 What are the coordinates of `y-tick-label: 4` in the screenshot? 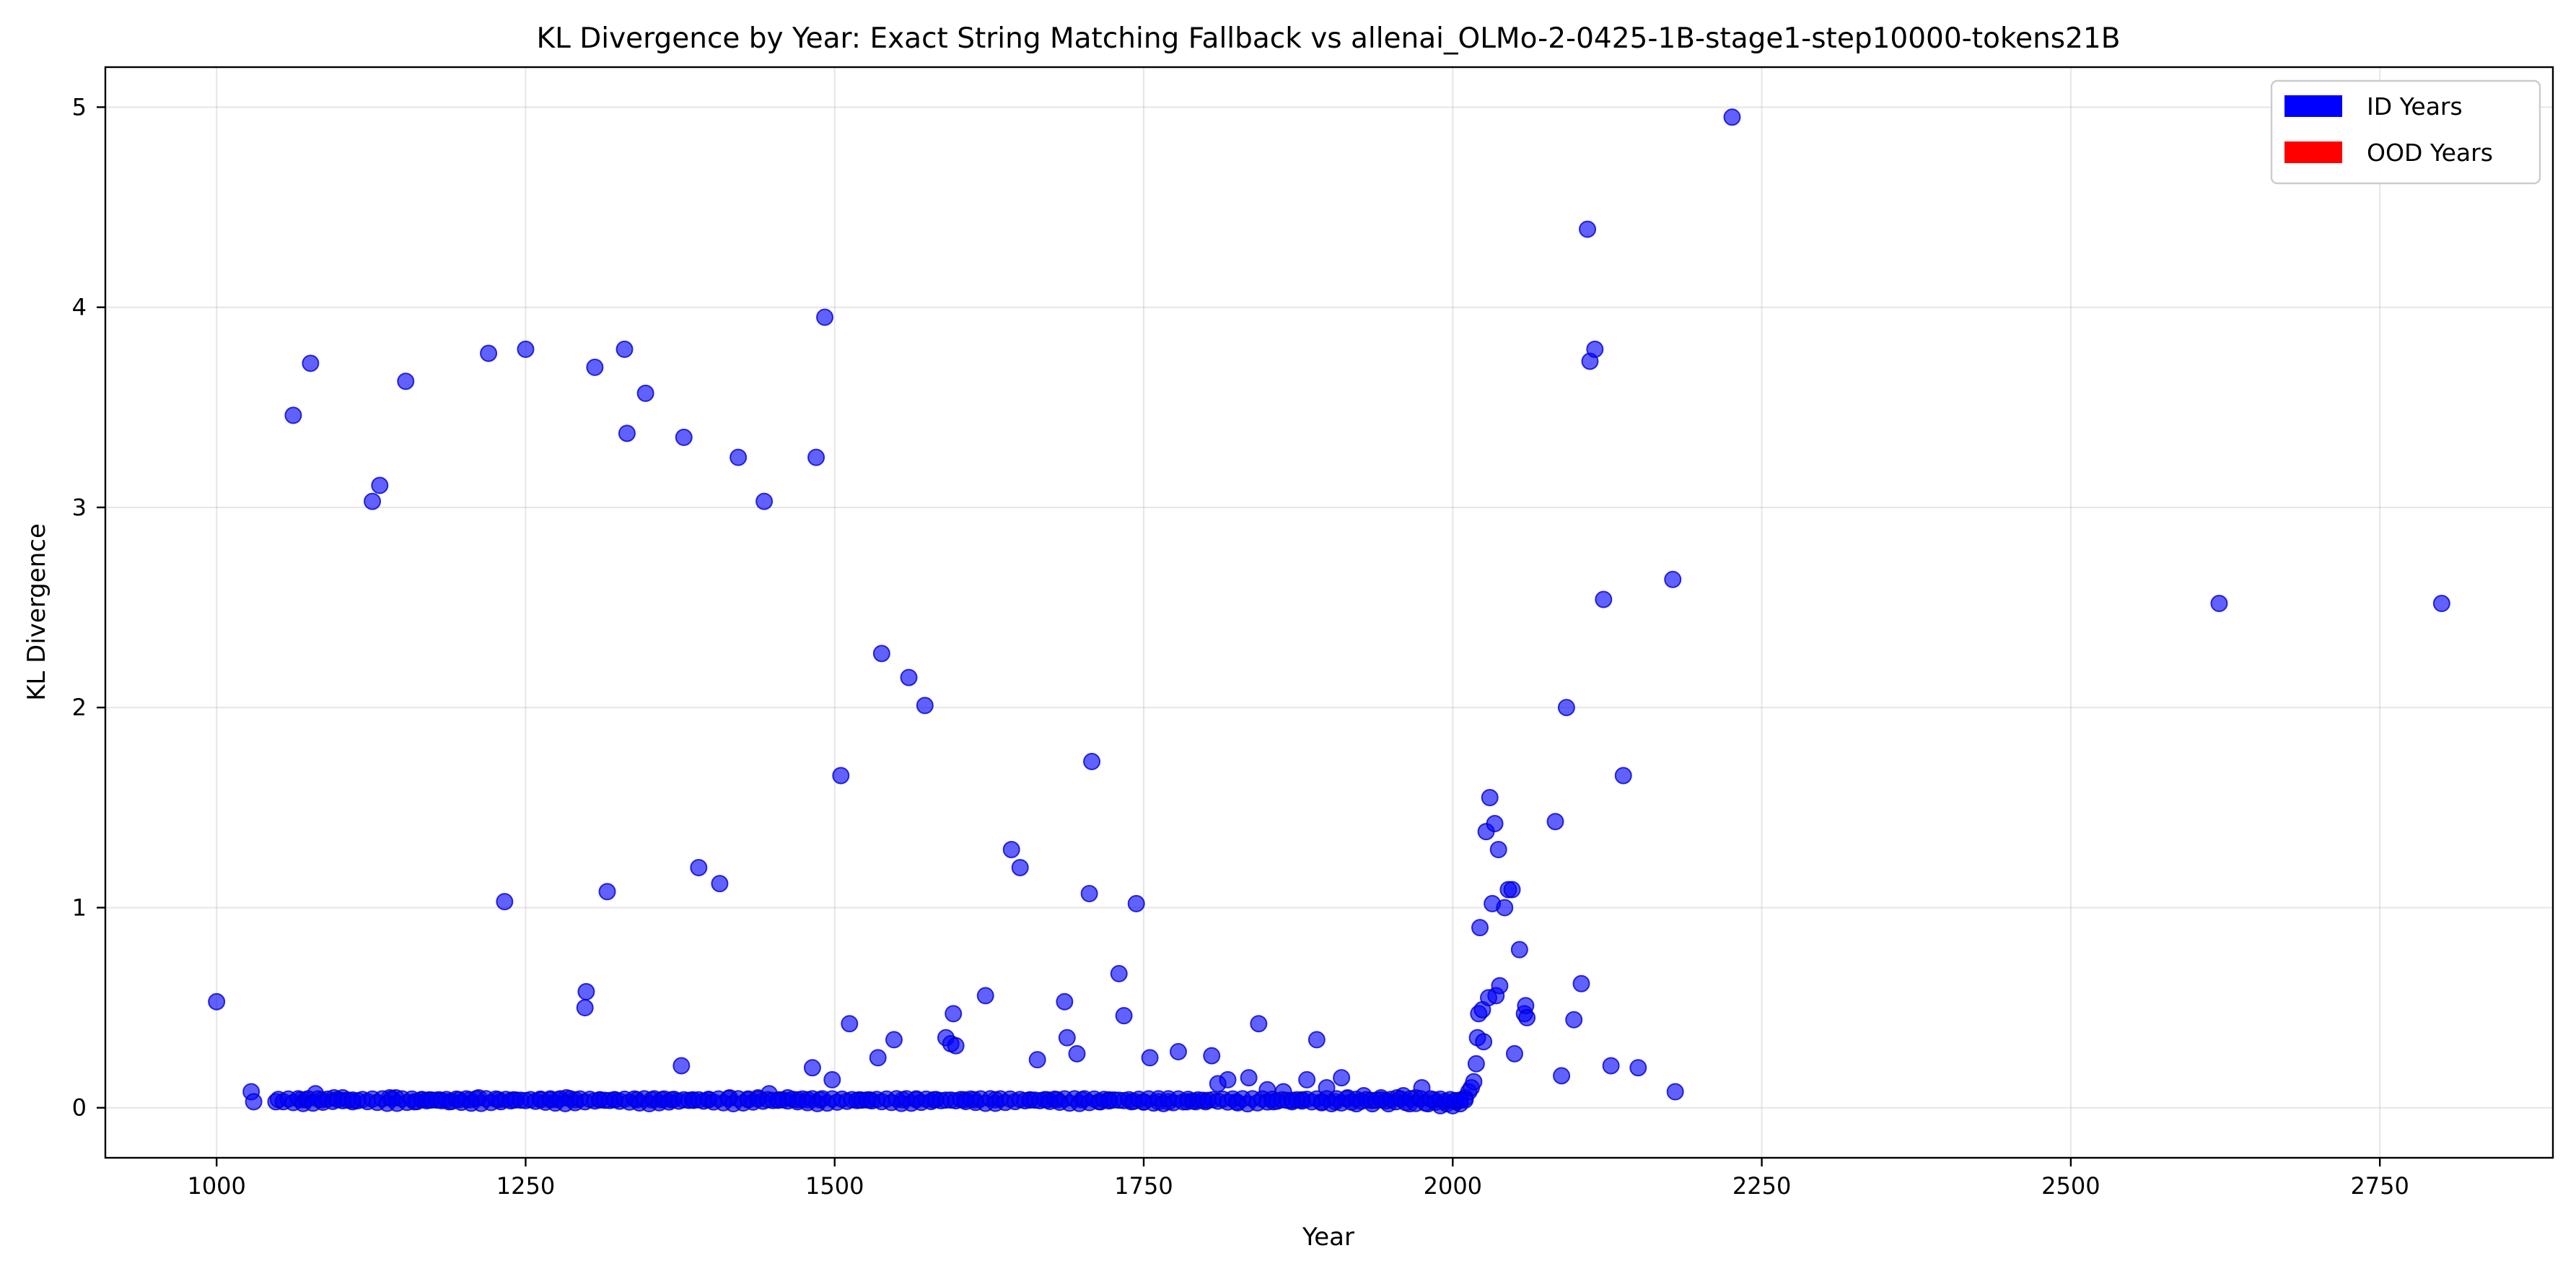 It's located at (79, 308).